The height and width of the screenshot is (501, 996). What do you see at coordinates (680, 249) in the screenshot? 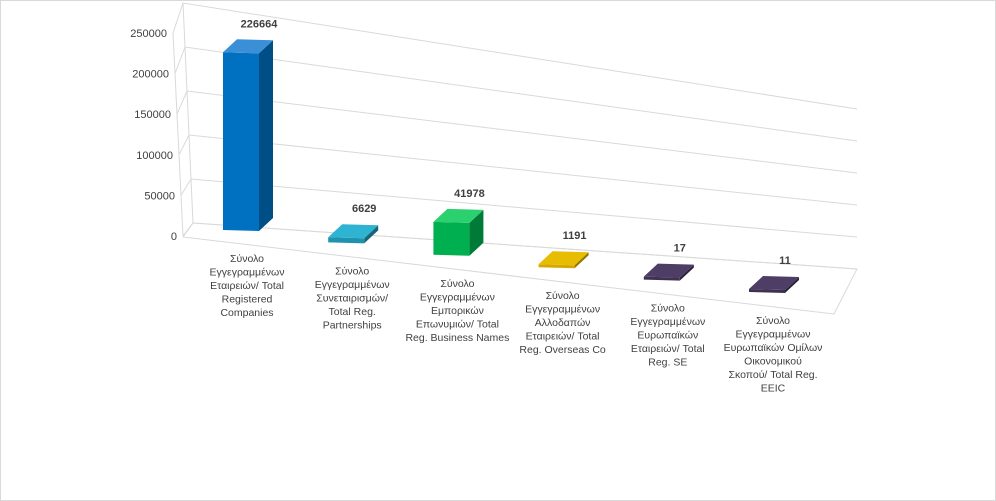
I see `data-label: 17` at bounding box center [680, 249].